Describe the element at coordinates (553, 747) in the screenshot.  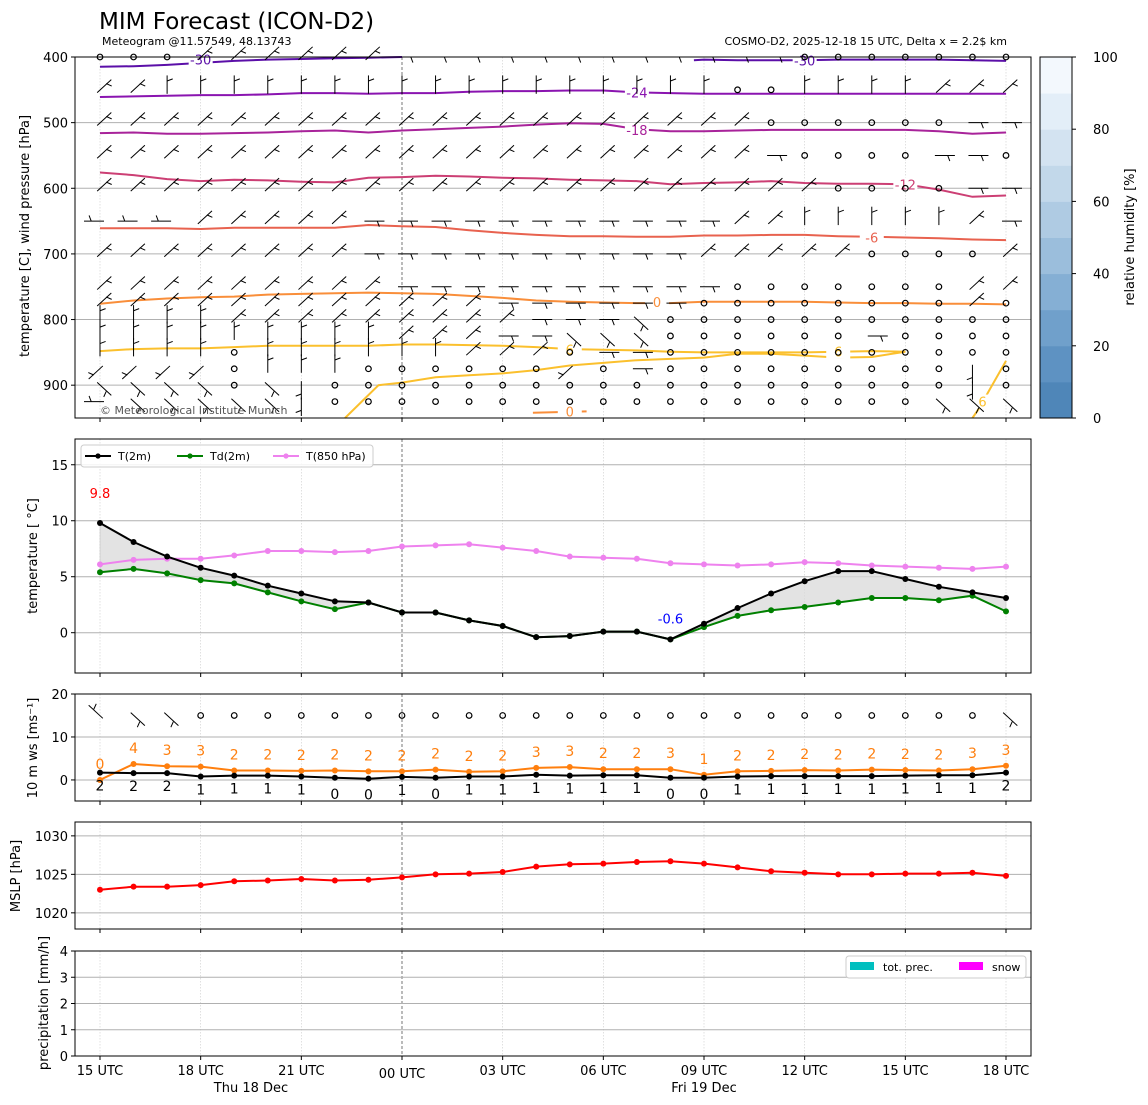
I see `wind-frame` at that location.